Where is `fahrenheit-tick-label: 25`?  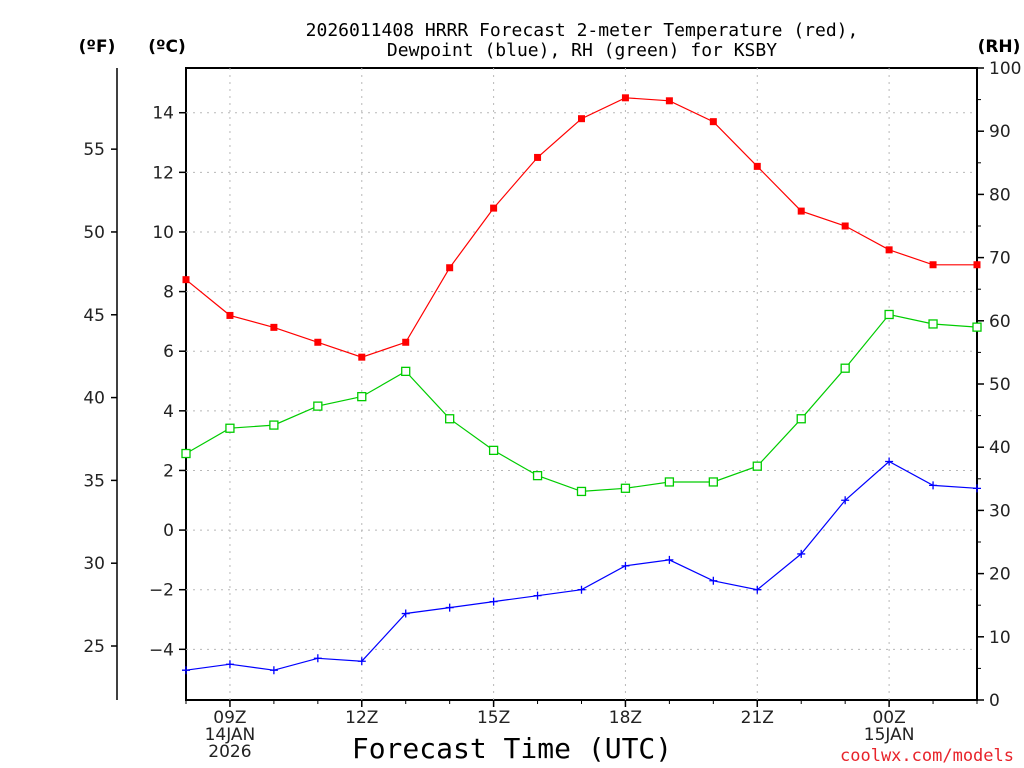
fahrenheit-tick-label: 25 is located at coordinates (94, 647).